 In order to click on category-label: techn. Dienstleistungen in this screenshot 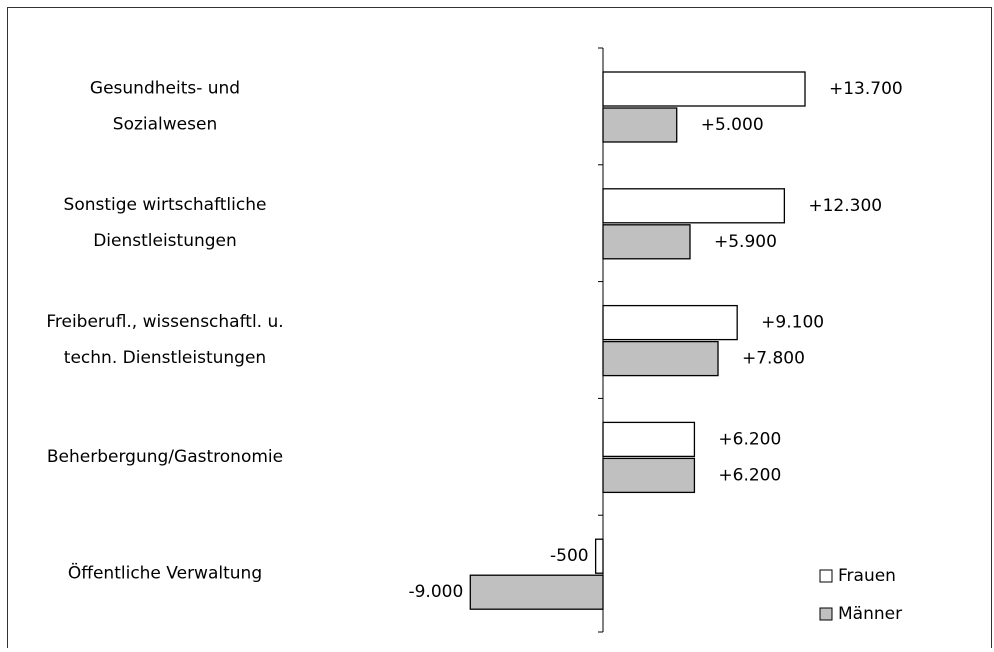, I will do `click(165, 358)`.